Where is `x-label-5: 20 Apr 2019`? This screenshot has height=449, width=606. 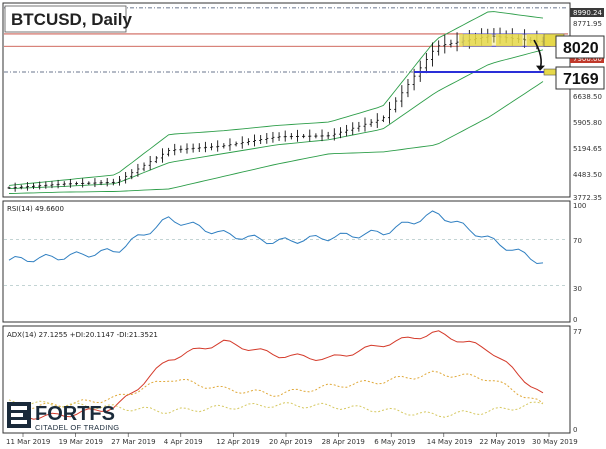 x-label-5: 20 Apr 2019 is located at coordinates (290, 442).